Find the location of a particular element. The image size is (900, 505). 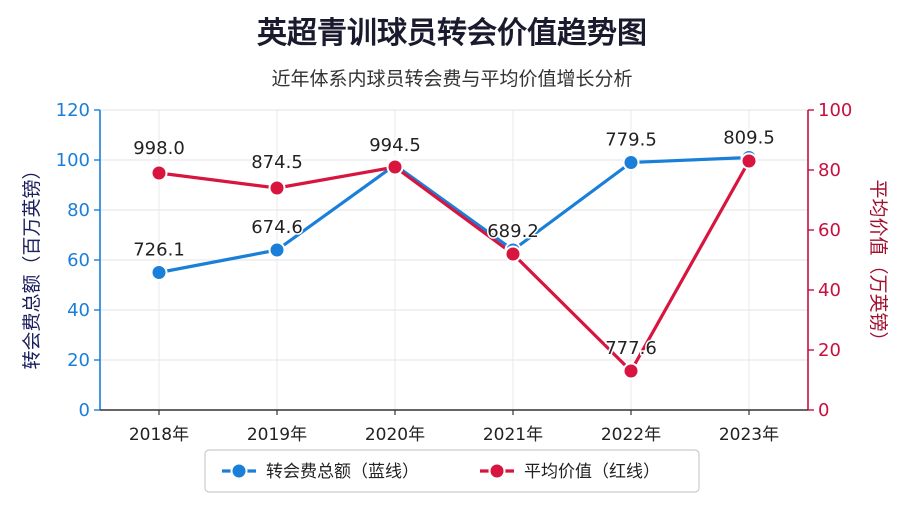

legend-items: 转会费总额（蓝线） 平均价值（红线） is located at coordinates (441, 472).